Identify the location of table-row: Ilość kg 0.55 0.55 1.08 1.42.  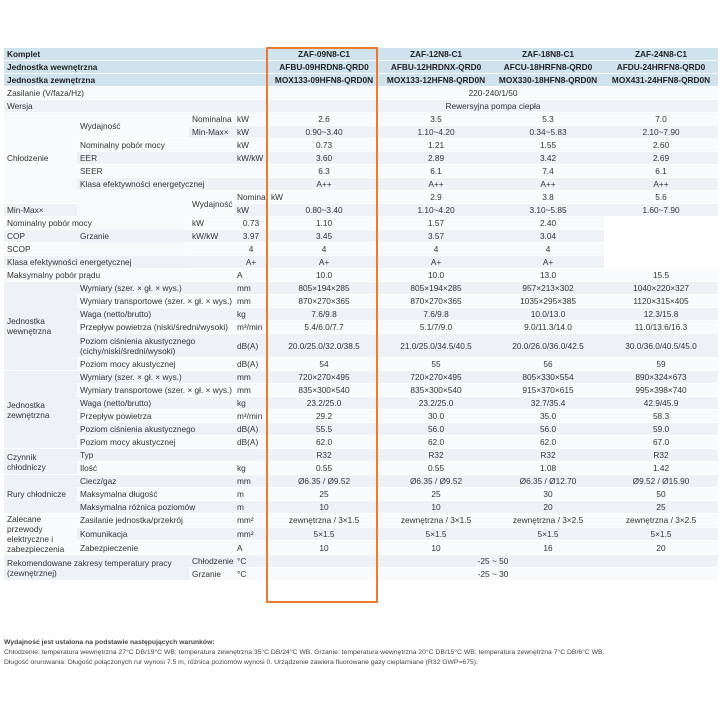
(361, 468).